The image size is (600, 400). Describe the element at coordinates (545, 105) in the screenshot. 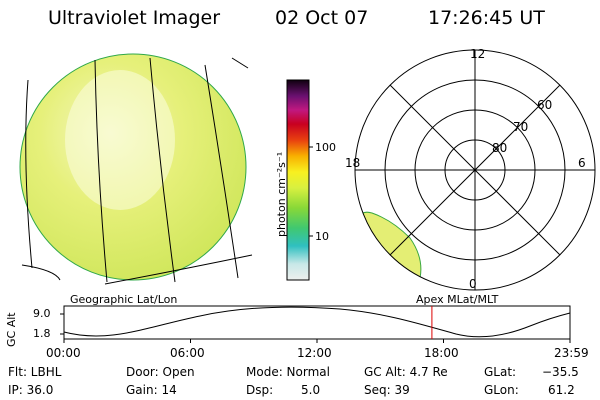

I see `lat-label-60: 60` at that location.